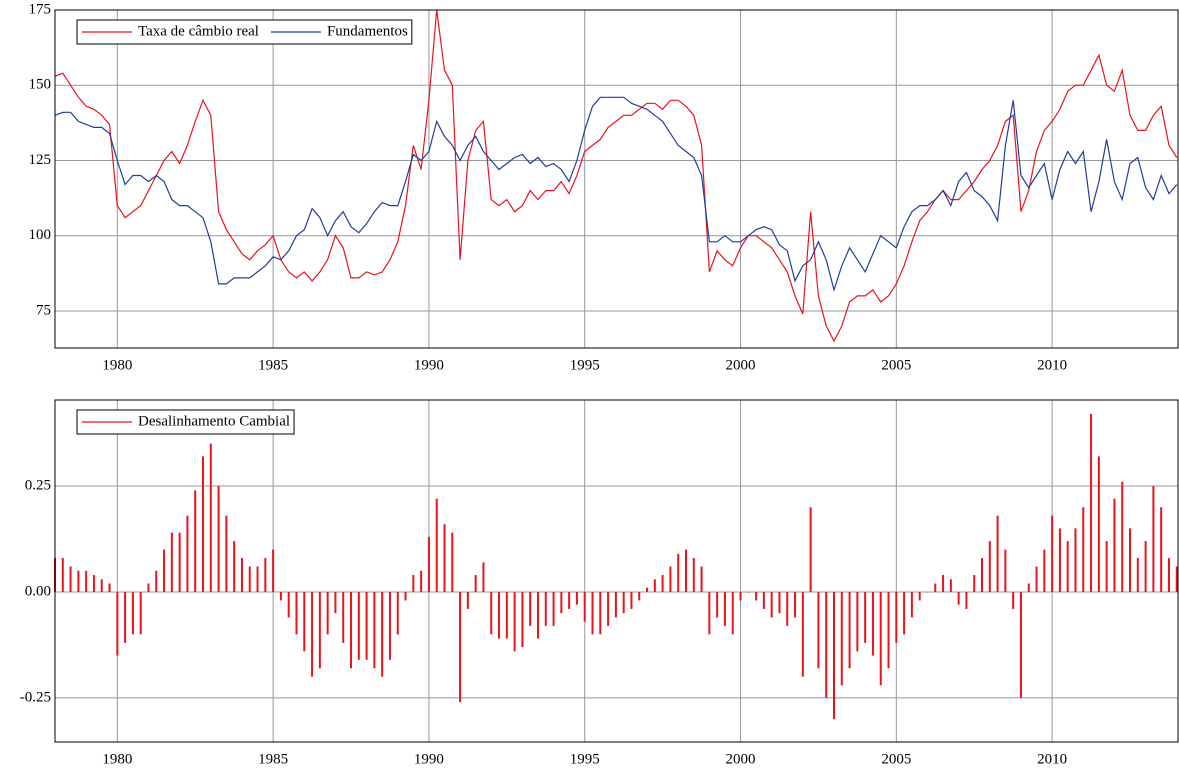  What do you see at coordinates (40, 160) in the screenshot?
I see `y-tick-label: 125` at bounding box center [40, 160].